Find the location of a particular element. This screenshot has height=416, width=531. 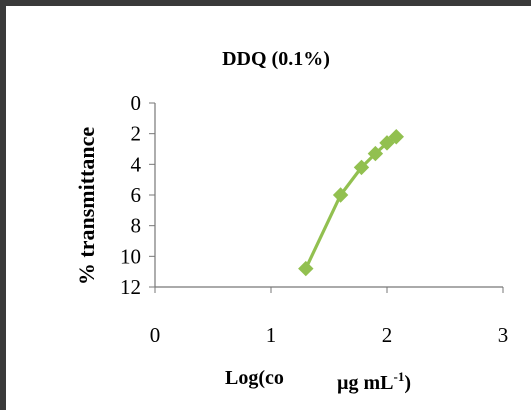

y-tick-label: 0 is located at coordinates (136, 103).